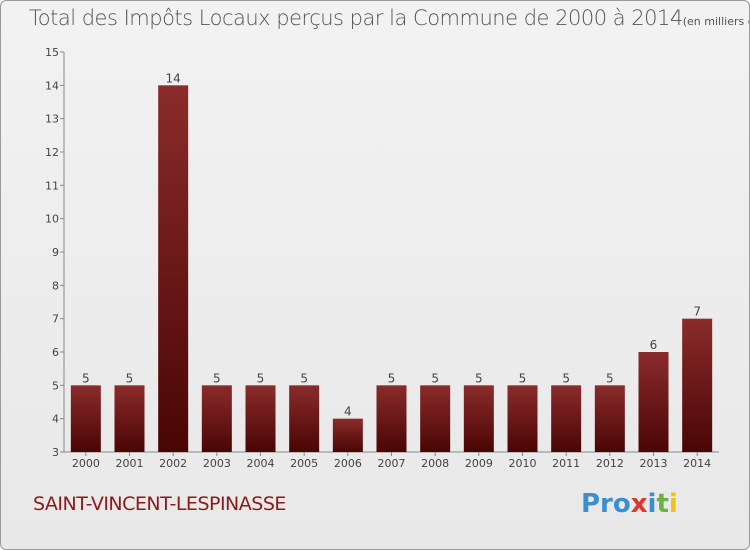 Image resolution: width=750 pixels, height=550 pixels. Describe the element at coordinates (129, 418) in the screenshot. I see `bar-2001` at that location.